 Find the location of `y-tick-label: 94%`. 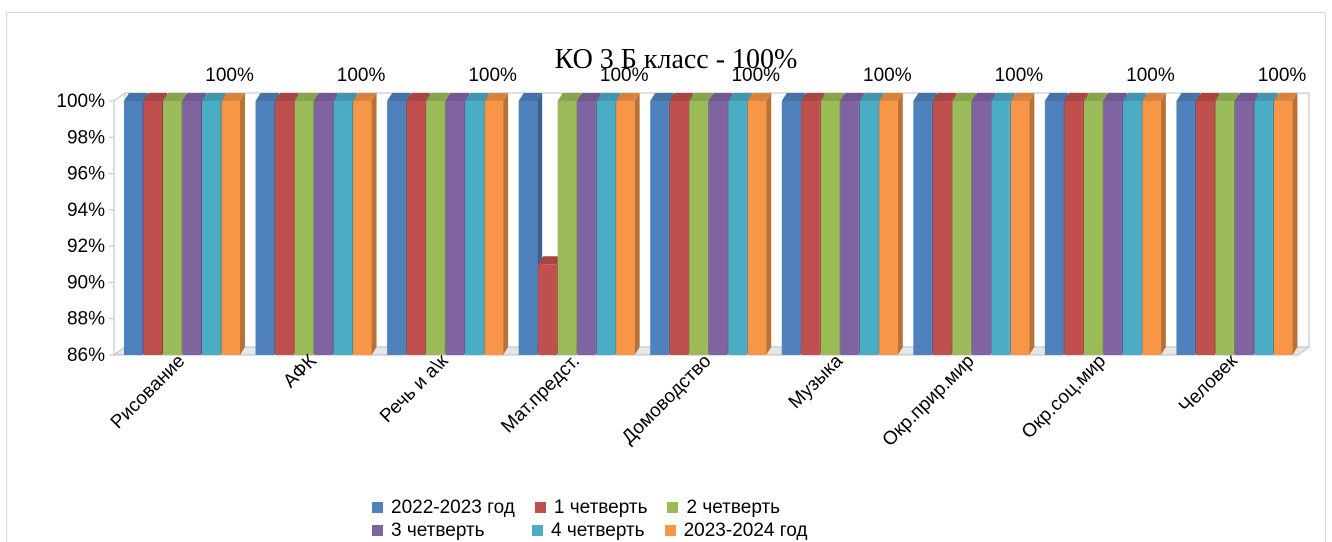

y-tick-label: 94% is located at coordinates (86, 210).